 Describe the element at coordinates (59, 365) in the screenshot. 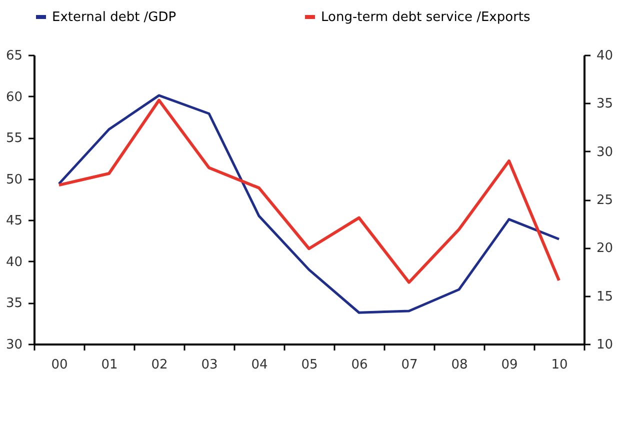

I see `x-tick-label: 00` at that location.